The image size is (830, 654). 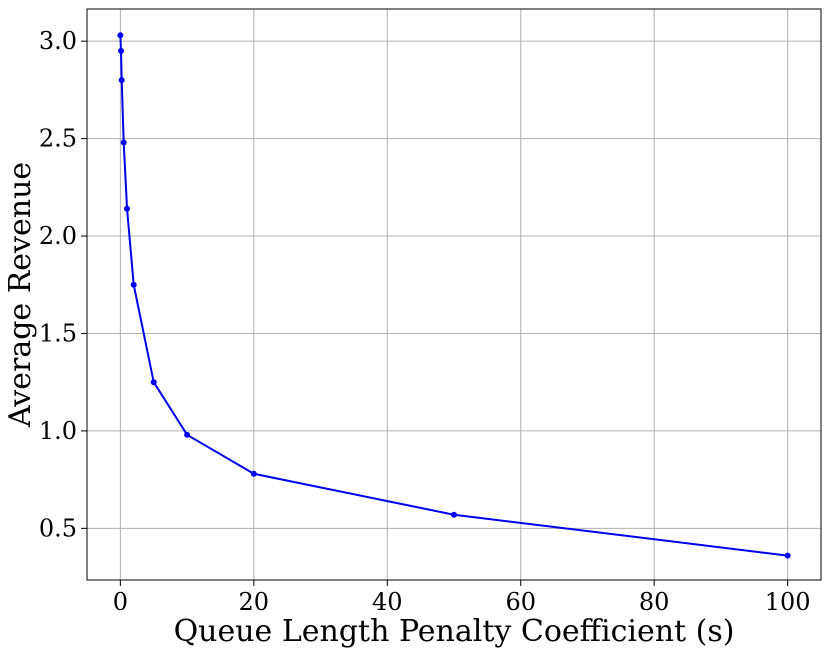 I want to click on x-tick-label: 20, so click(x=254, y=602).